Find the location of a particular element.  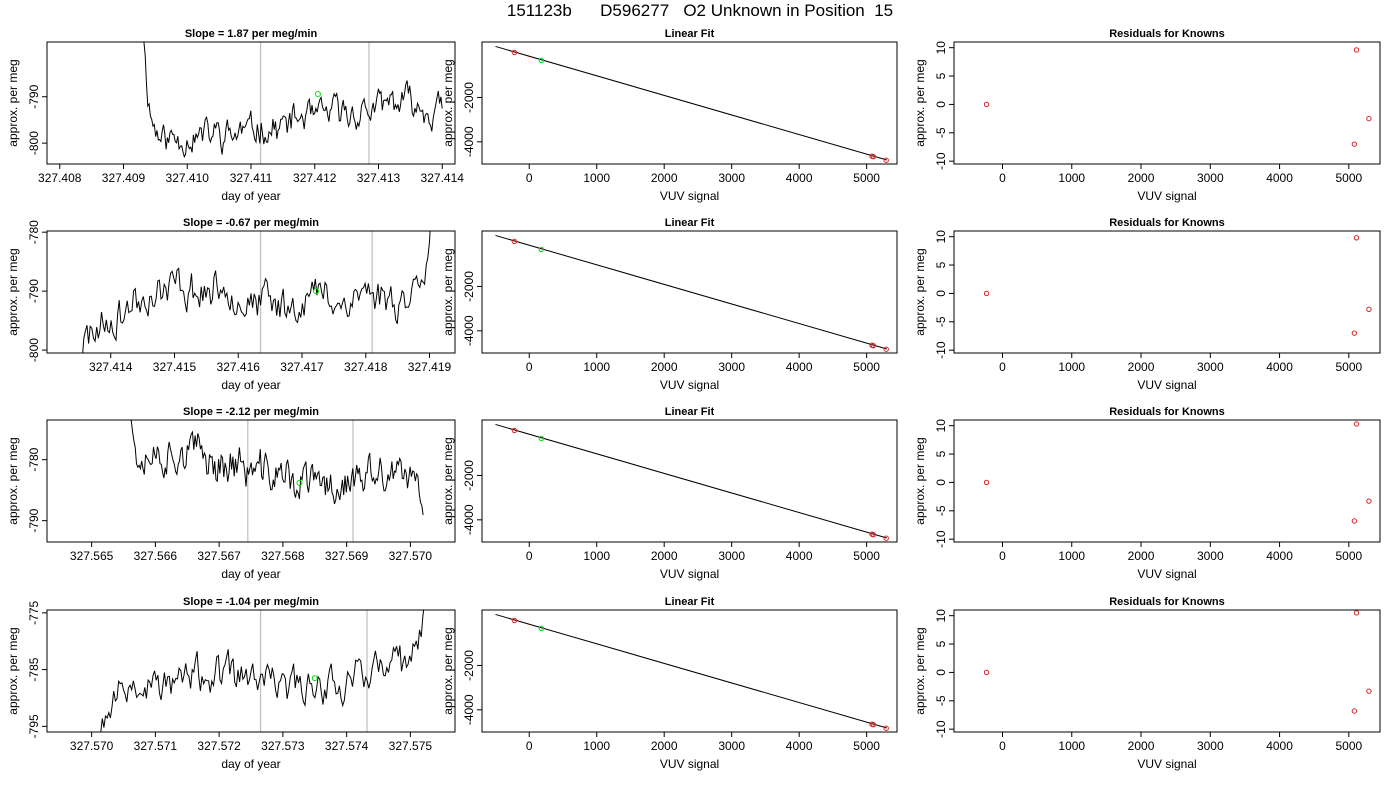

x-tick-label: 327.571 is located at coordinates (156, 746).